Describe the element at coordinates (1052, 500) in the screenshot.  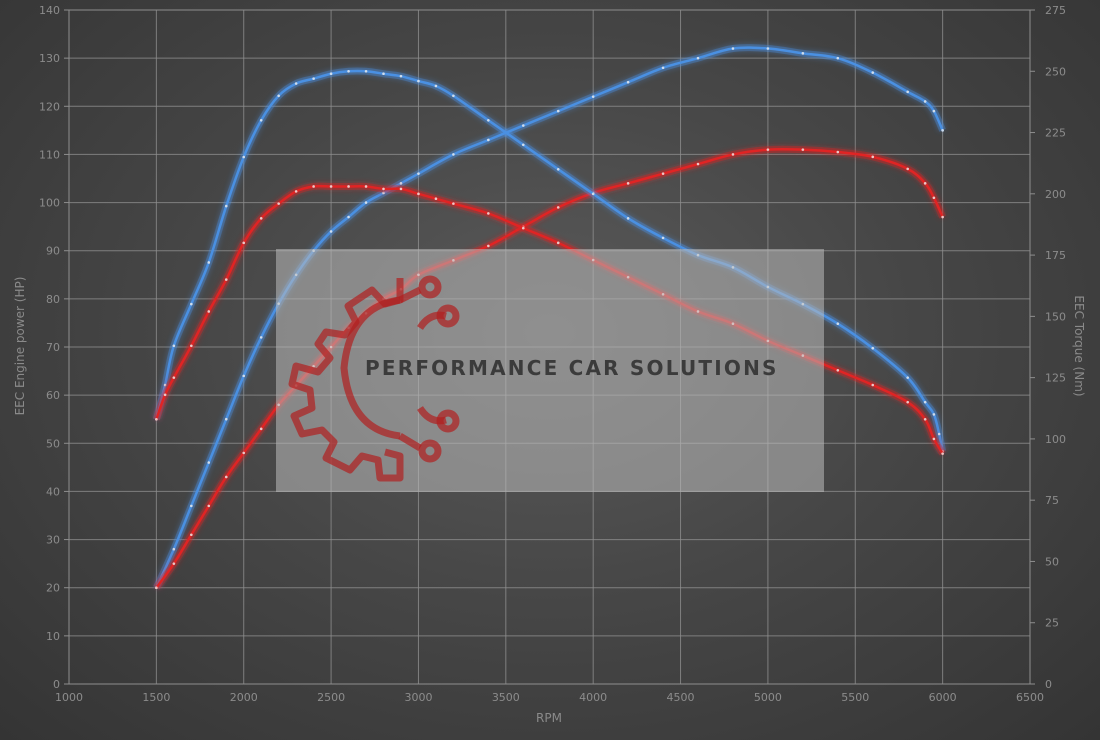
I see `y-right-tick-label: 75` at that location.